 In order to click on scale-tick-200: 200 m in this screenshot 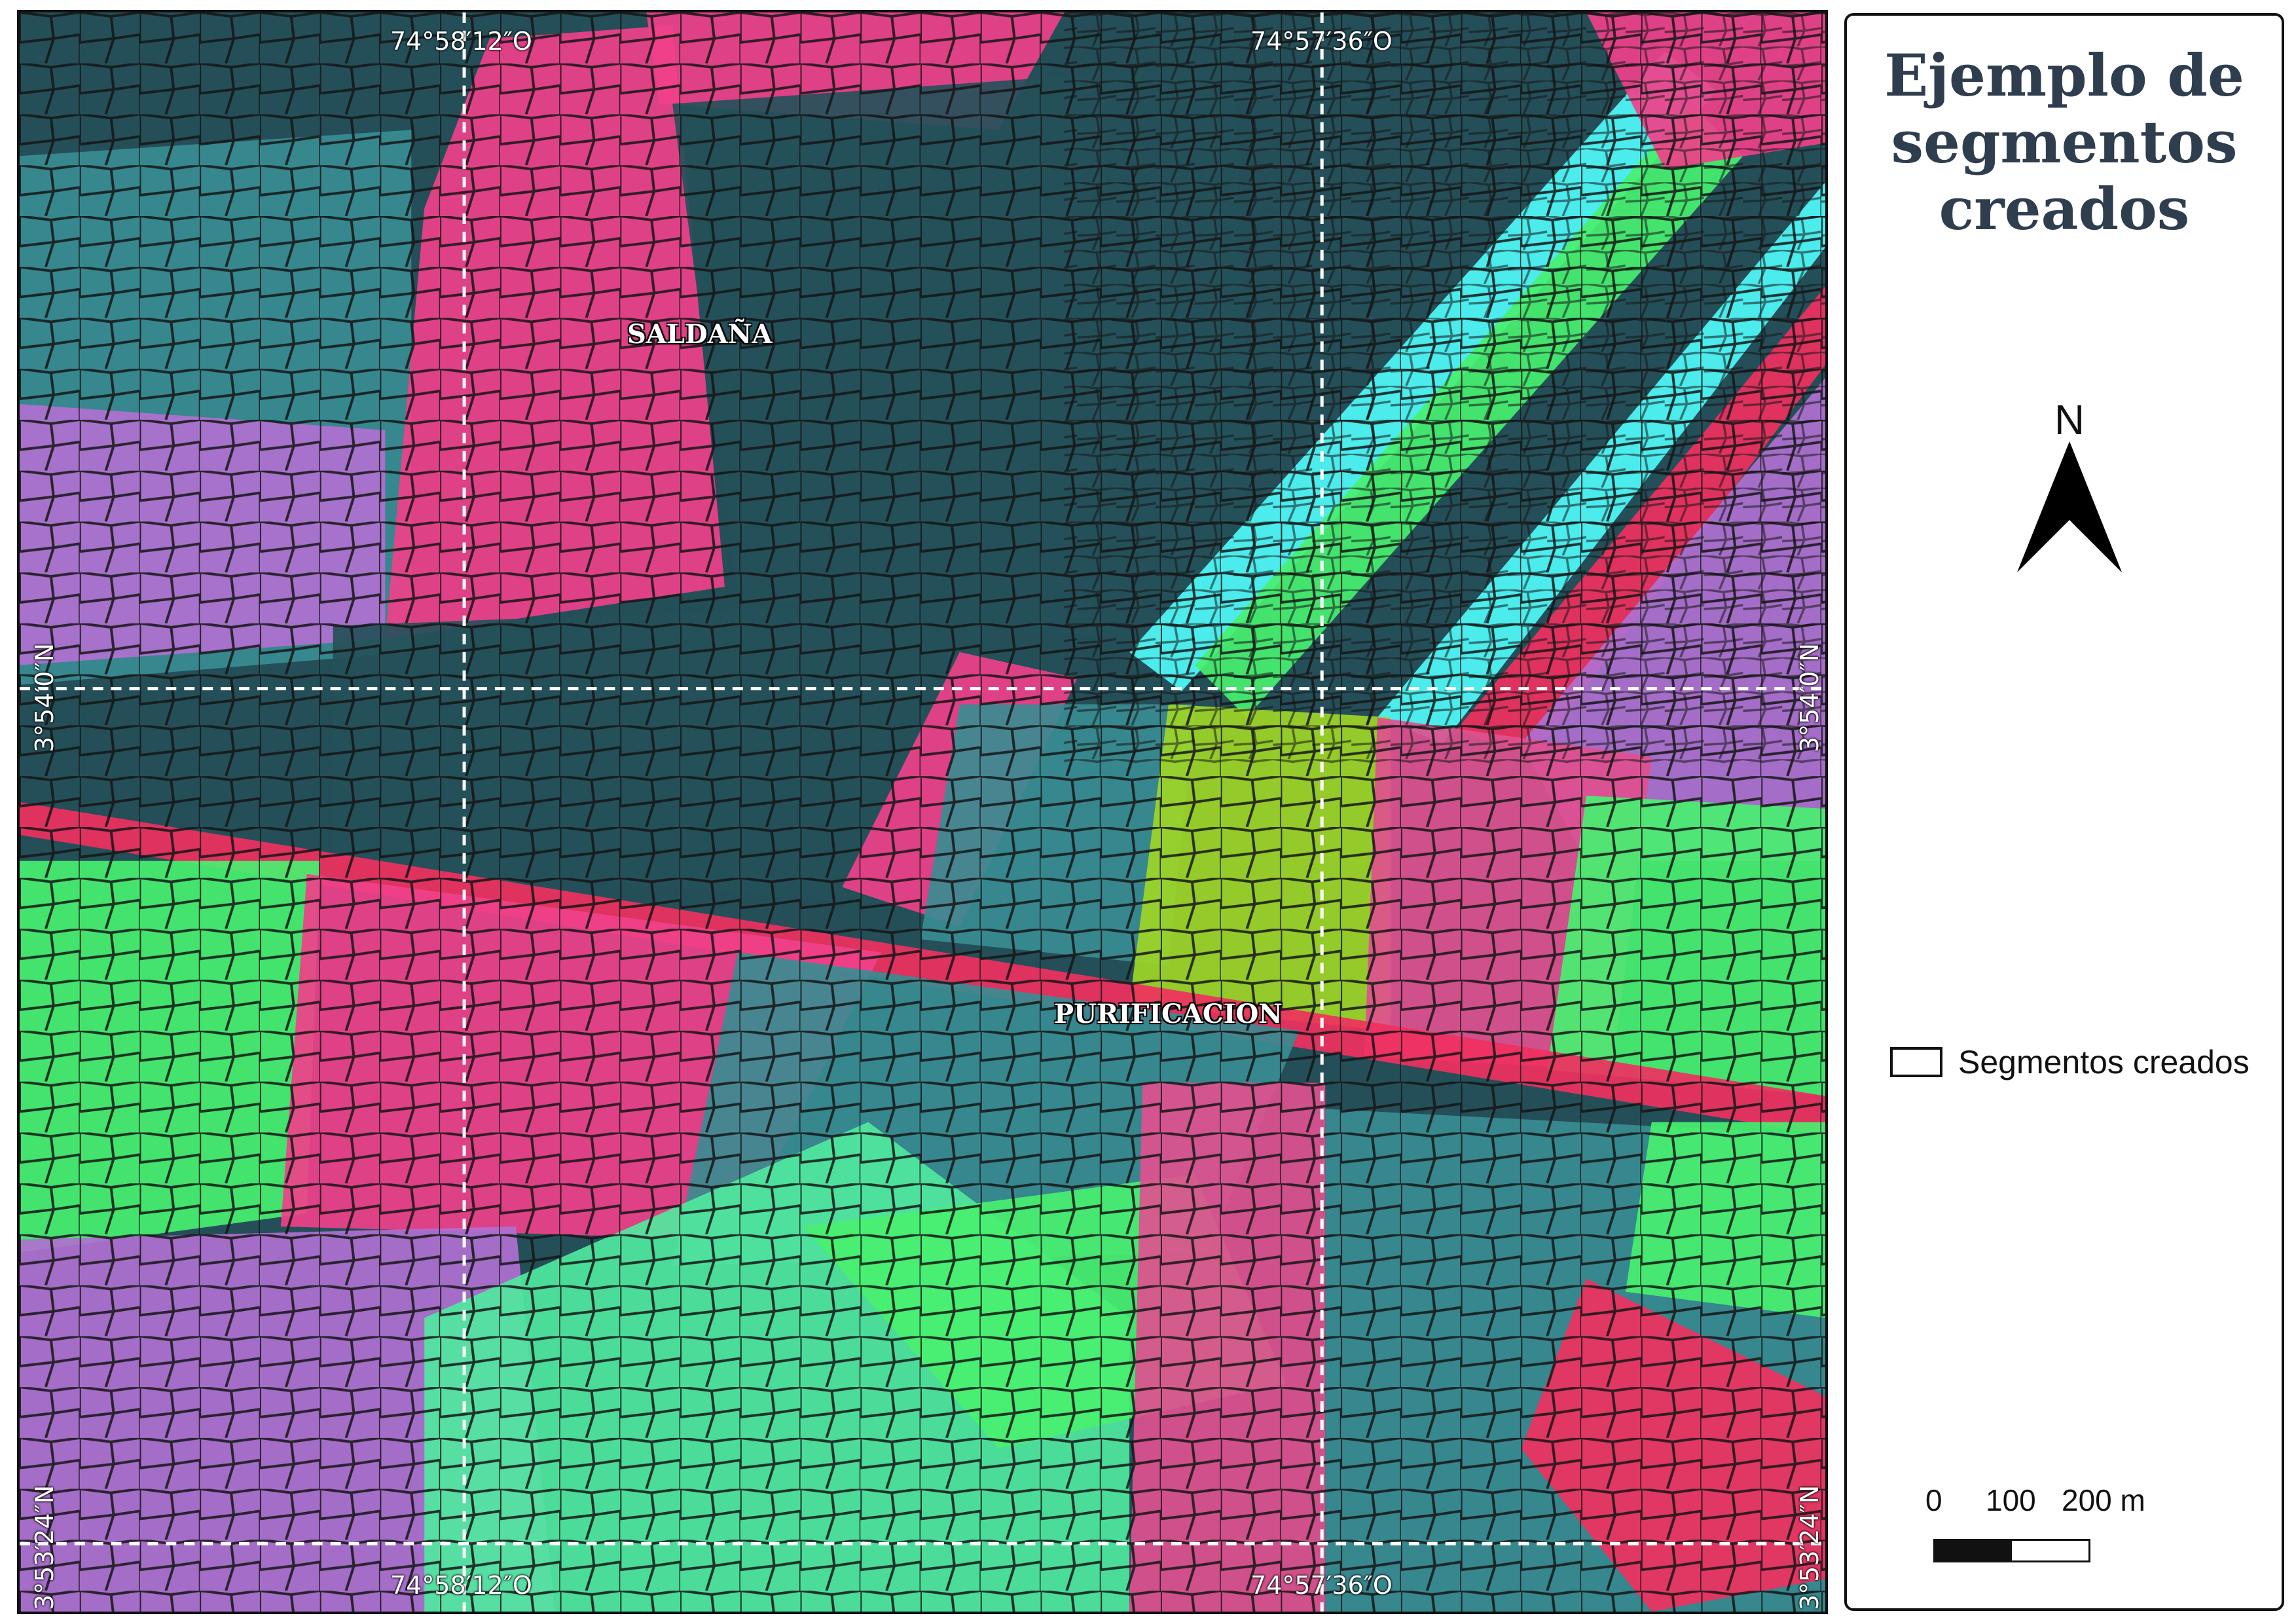, I will do `click(2103, 1500)`.